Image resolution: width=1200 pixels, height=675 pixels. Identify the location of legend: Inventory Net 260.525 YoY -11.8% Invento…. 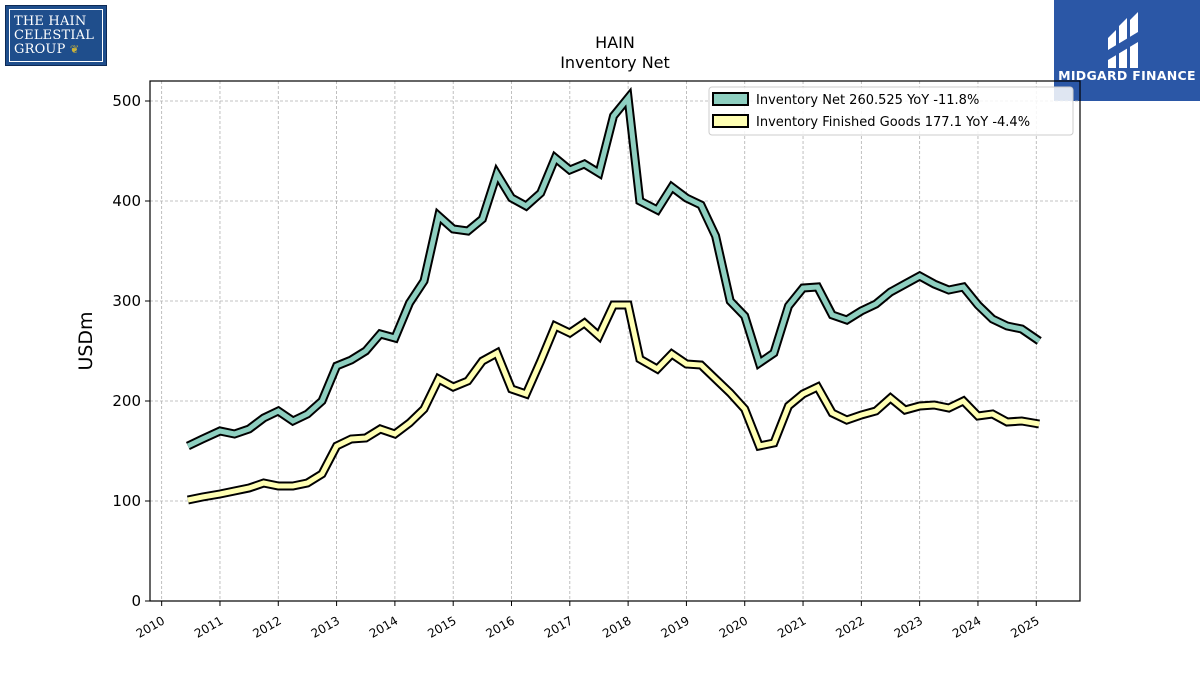
(891, 111).